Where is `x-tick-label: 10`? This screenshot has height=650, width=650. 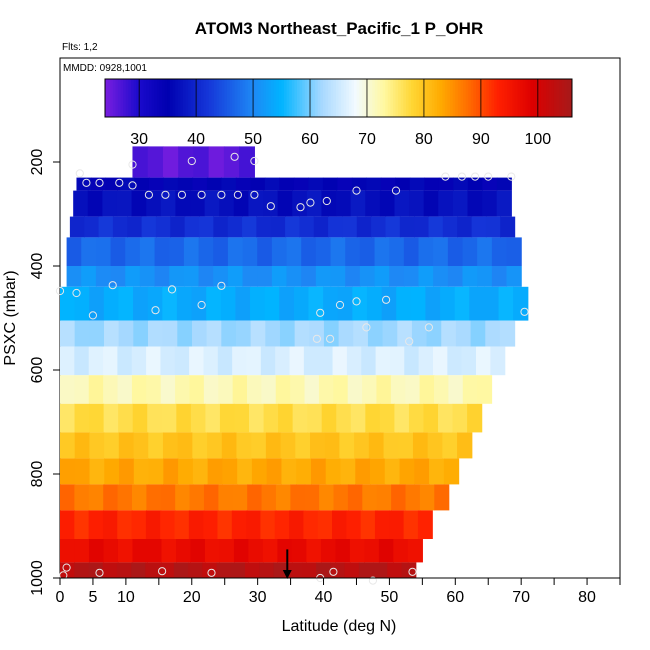 x-tick-label: 10 is located at coordinates (126, 597).